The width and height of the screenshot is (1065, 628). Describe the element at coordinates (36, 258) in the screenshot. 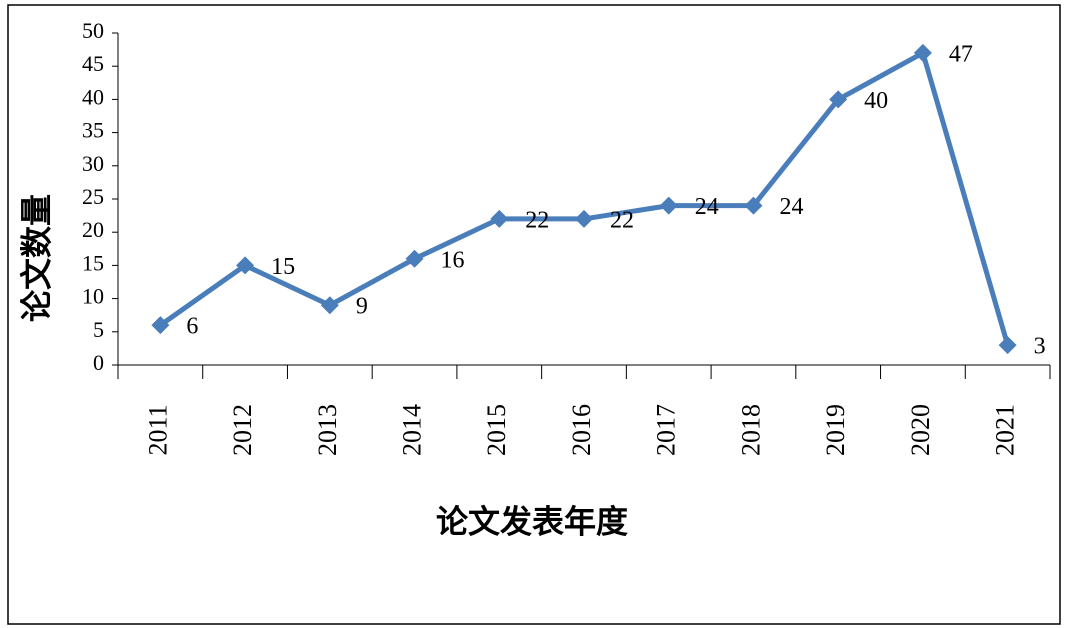

I see `y-axis-title: 论文数量` at that location.